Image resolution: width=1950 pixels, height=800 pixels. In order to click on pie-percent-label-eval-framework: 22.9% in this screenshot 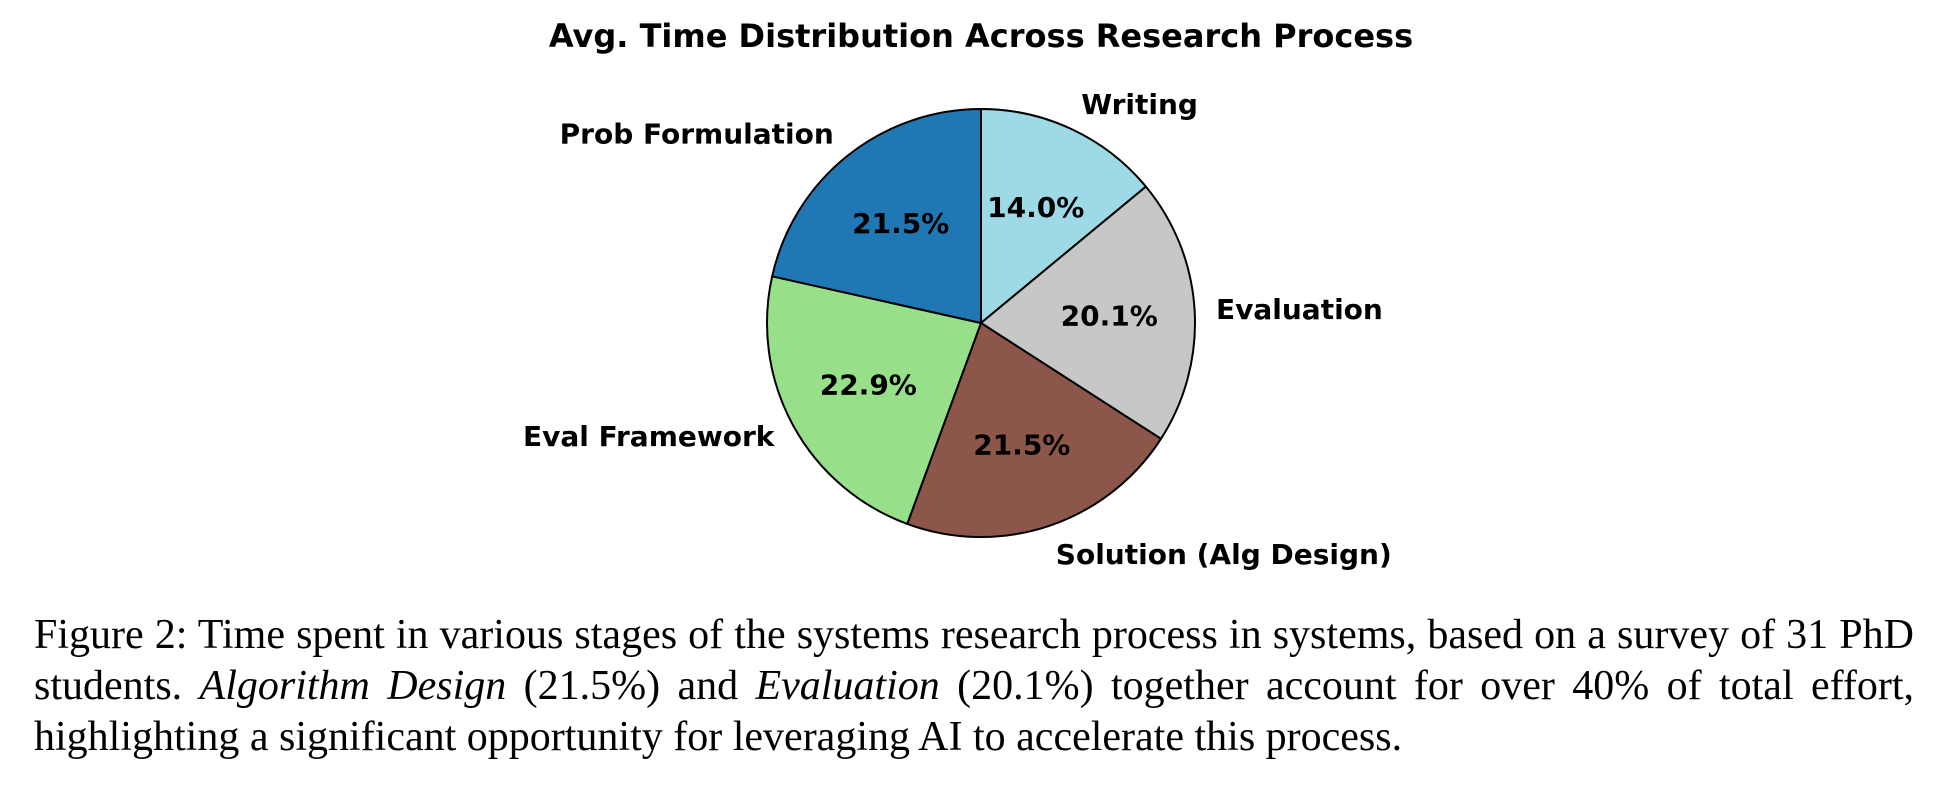, I will do `click(868, 385)`.